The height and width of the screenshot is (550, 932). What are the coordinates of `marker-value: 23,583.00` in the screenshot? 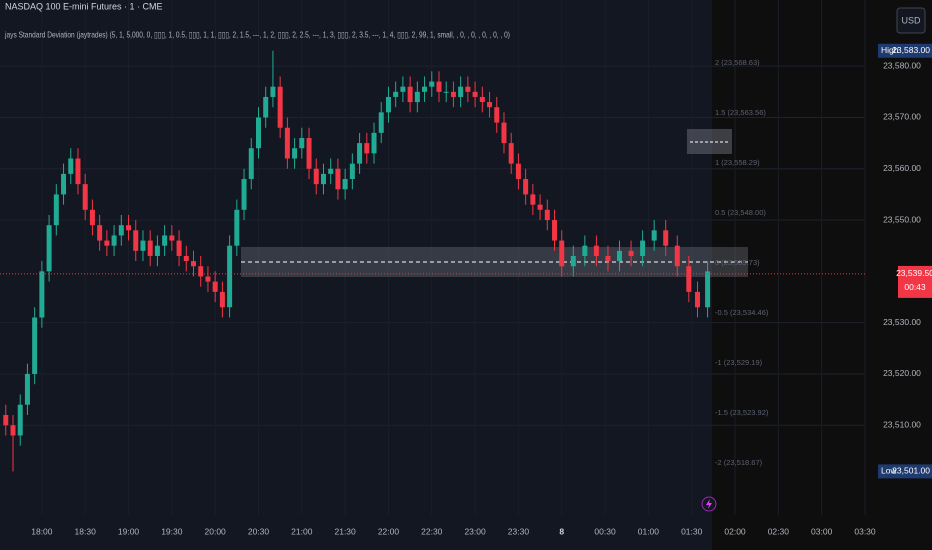 It's located at (911, 50).